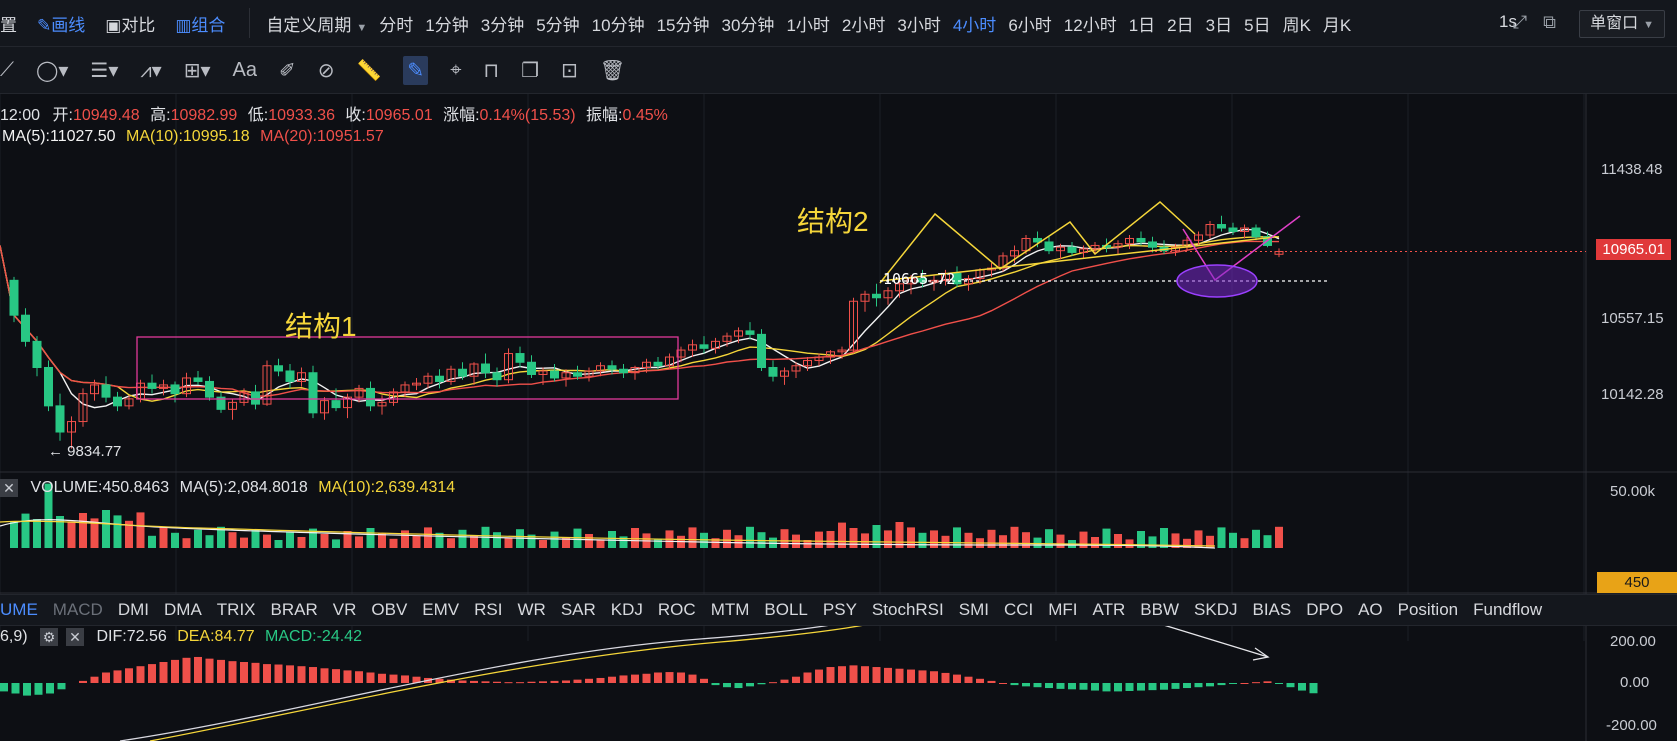  I want to click on delete-icon: 🗑, so click(612, 70).